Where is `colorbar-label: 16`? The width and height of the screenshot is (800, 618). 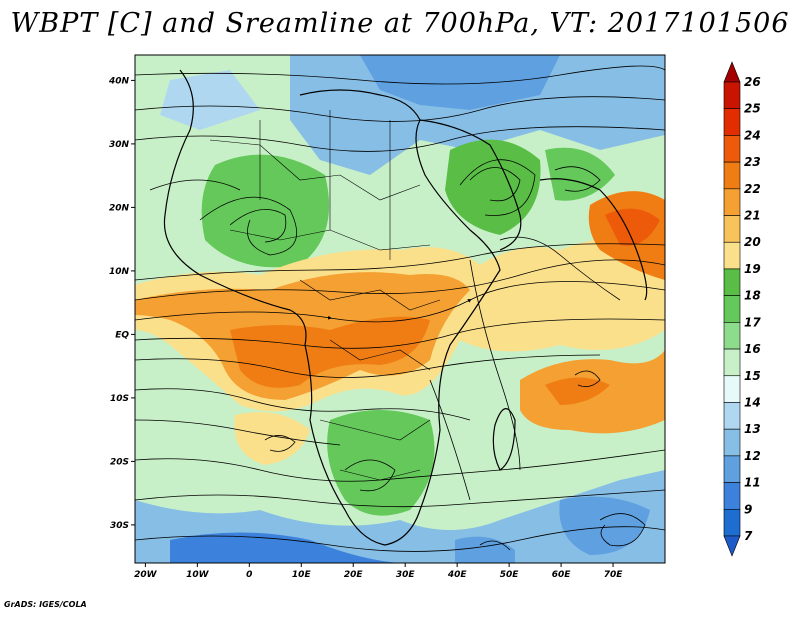
colorbar-label: 16 is located at coordinates (752, 349).